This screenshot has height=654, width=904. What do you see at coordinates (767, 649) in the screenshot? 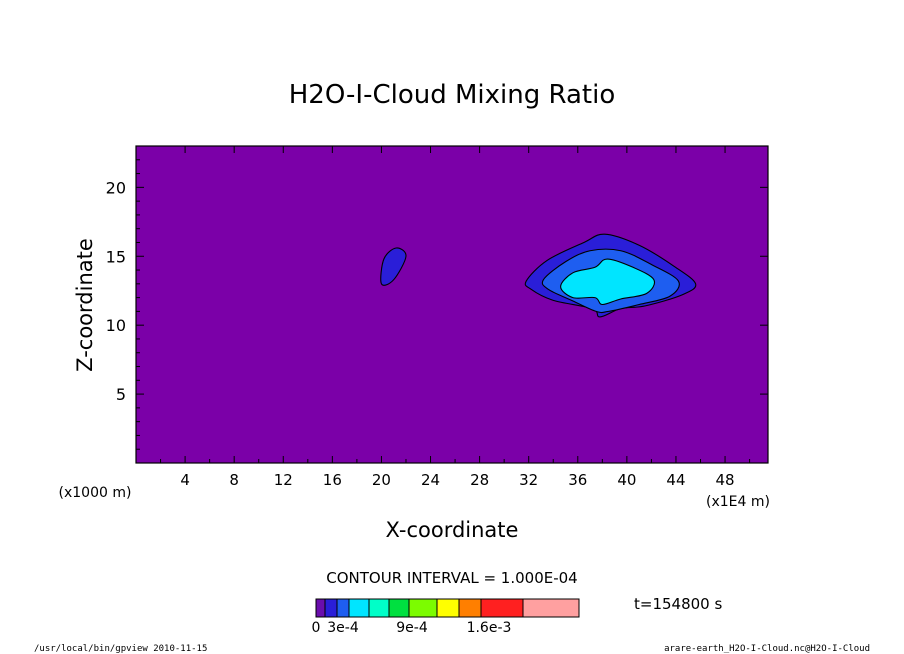
I see `footer-right: arare-earth_H2O-I-Cloud.nc@H2O-I-Cloud` at bounding box center [767, 649].